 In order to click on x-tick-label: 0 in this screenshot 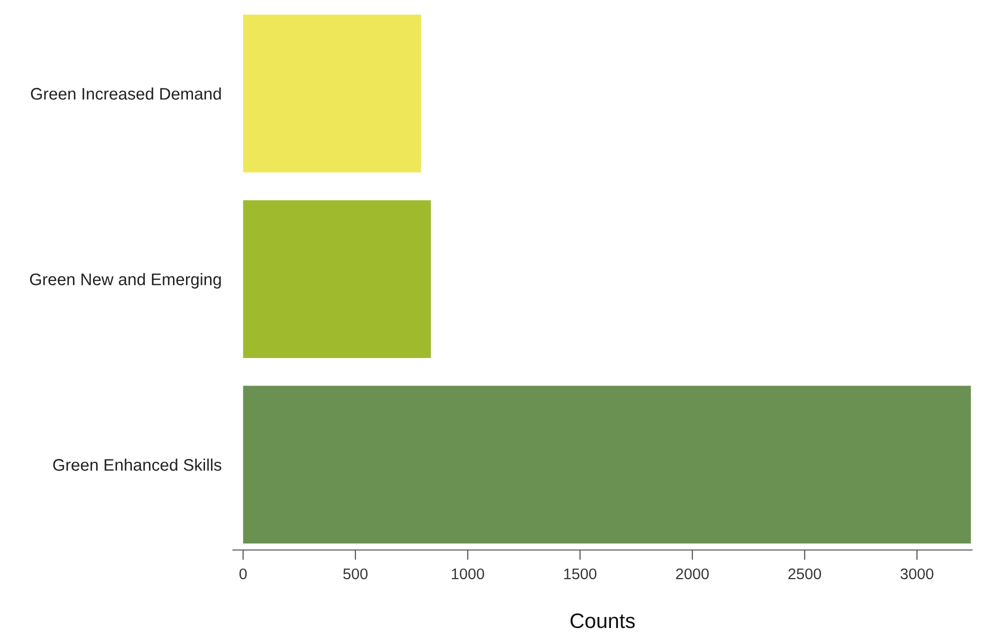, I will do `click(243, 574)`.